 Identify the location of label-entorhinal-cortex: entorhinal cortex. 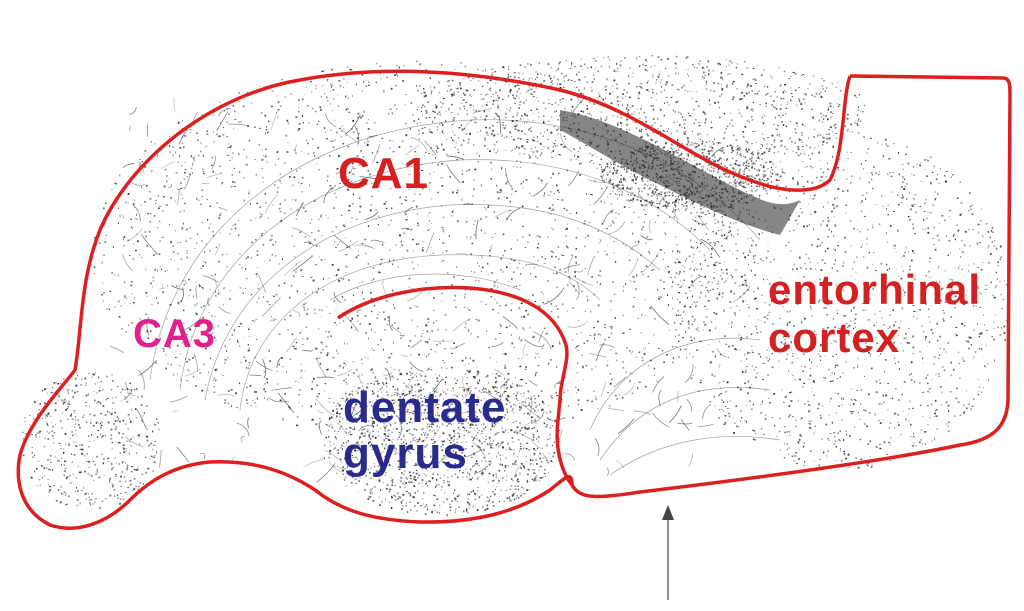
(874, 314).